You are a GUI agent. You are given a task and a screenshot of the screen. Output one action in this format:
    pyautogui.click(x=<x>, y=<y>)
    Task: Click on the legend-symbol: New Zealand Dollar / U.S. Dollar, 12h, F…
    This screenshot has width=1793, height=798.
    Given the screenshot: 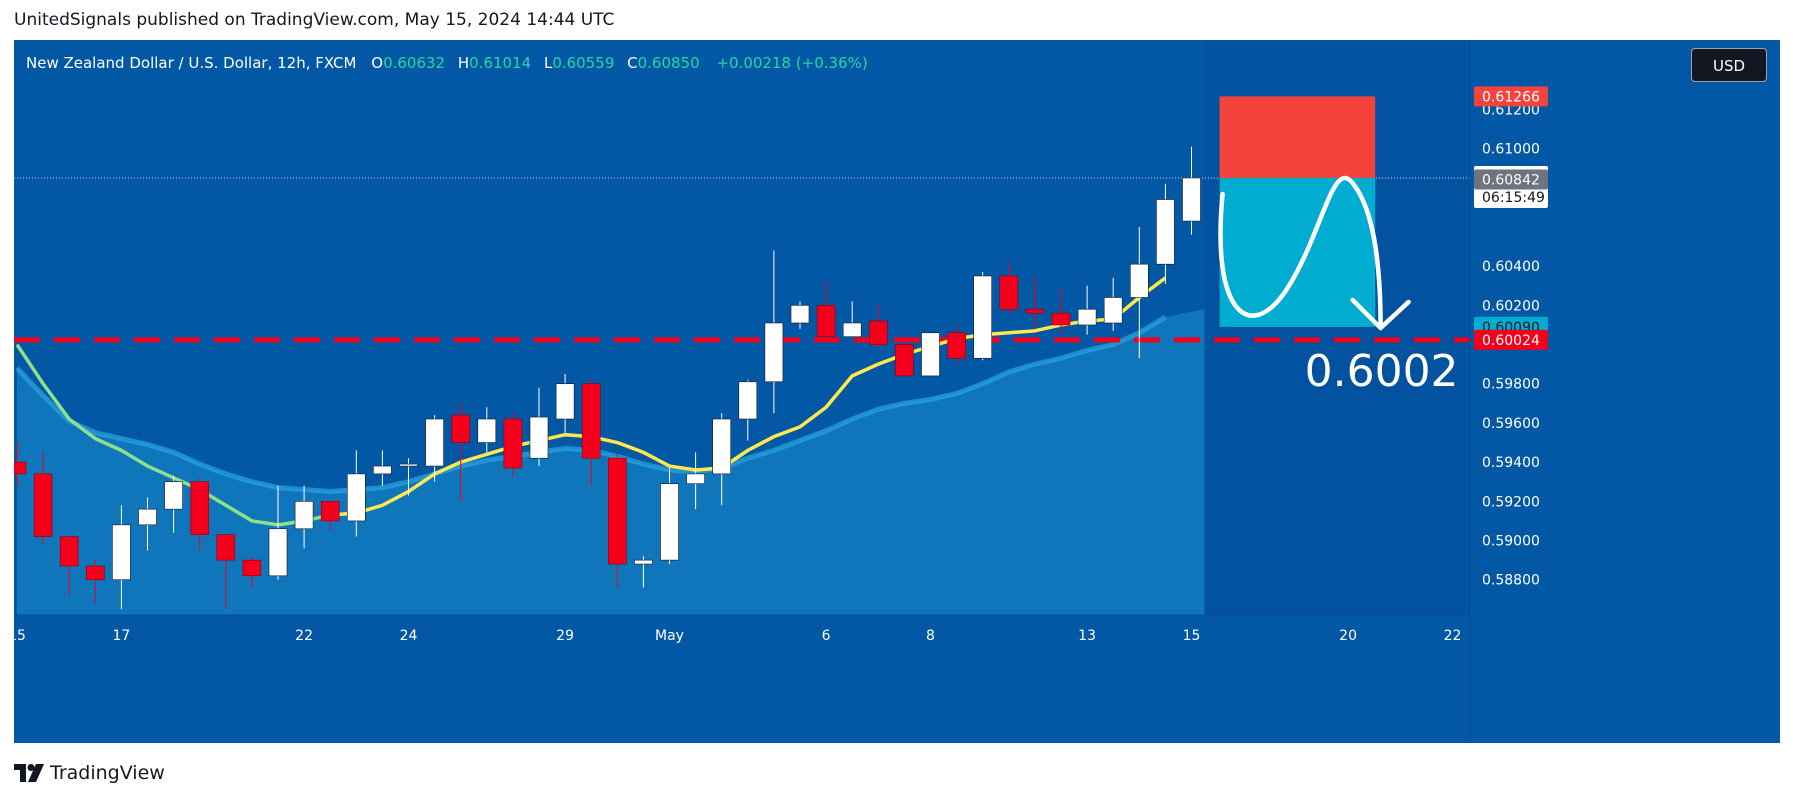 What is the action you would take?
    pyautogui.click(x=191, y=63)
    